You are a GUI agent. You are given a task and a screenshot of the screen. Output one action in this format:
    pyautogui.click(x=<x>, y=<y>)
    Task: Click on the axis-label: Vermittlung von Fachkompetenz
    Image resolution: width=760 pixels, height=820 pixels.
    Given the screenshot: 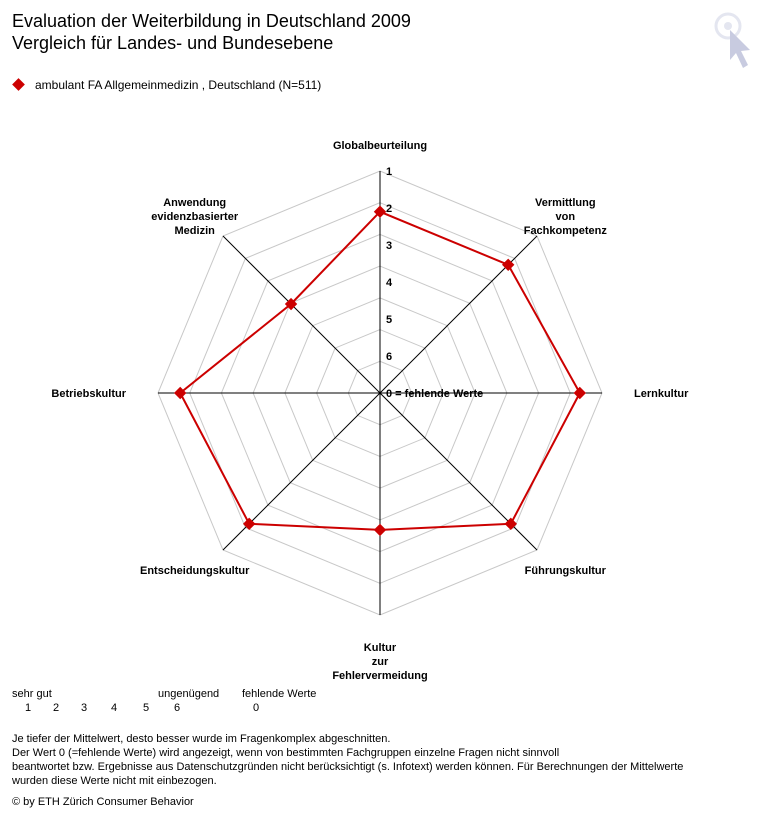 What is the action you would take?
    pyautogui.click(x=566, y=217)
    